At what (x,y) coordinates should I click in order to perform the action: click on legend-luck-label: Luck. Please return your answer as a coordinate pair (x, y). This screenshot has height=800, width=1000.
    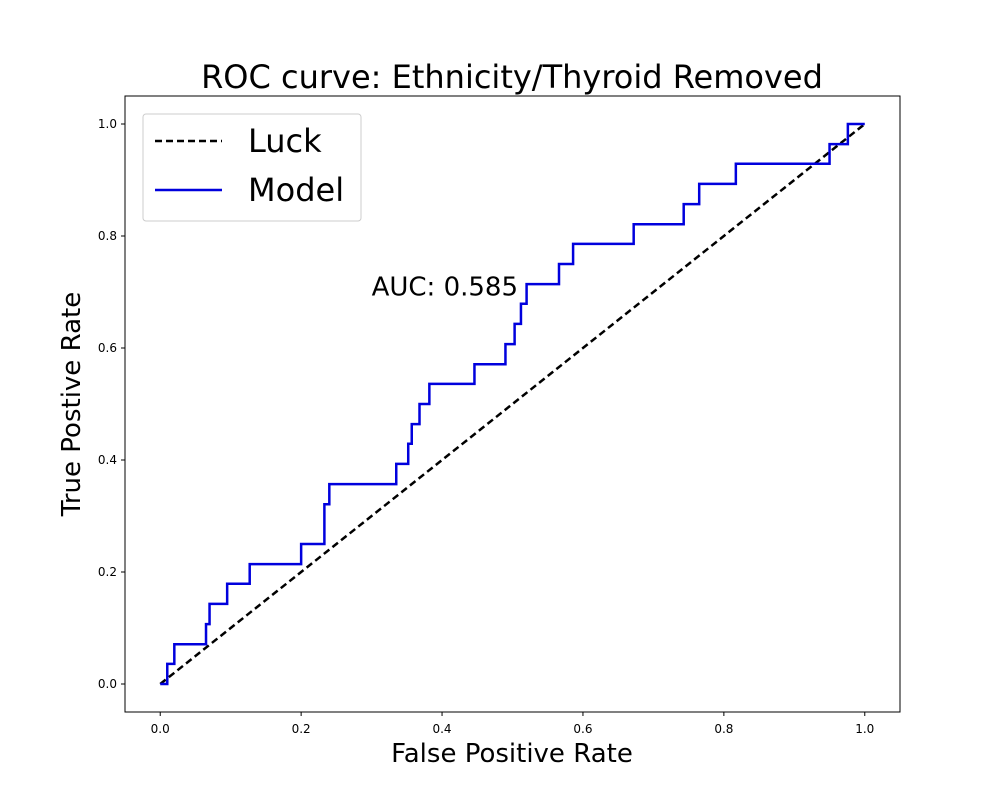
    Looking at the image, I should click on (285, 141).